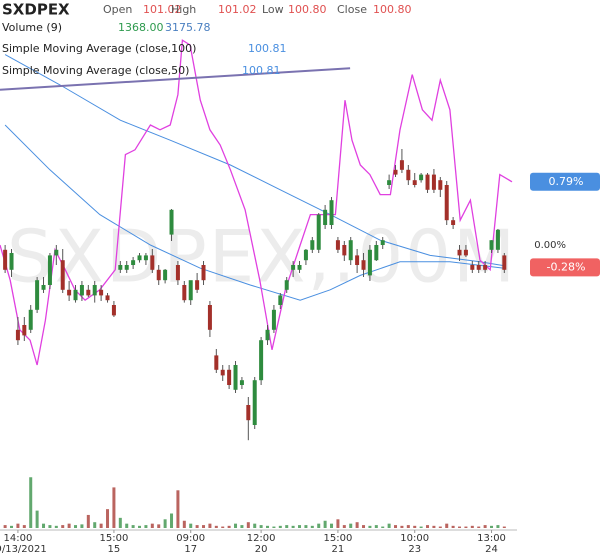  Describe the element at coordinates (261, 549) in the screenshot. I see `x-date-label: 20` at that location.